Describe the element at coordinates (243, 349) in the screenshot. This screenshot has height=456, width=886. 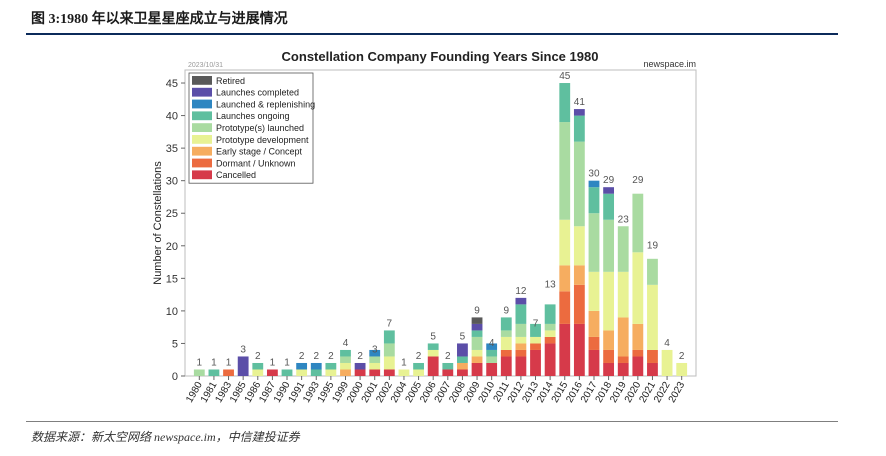
I see `total-label: 3` at that location.